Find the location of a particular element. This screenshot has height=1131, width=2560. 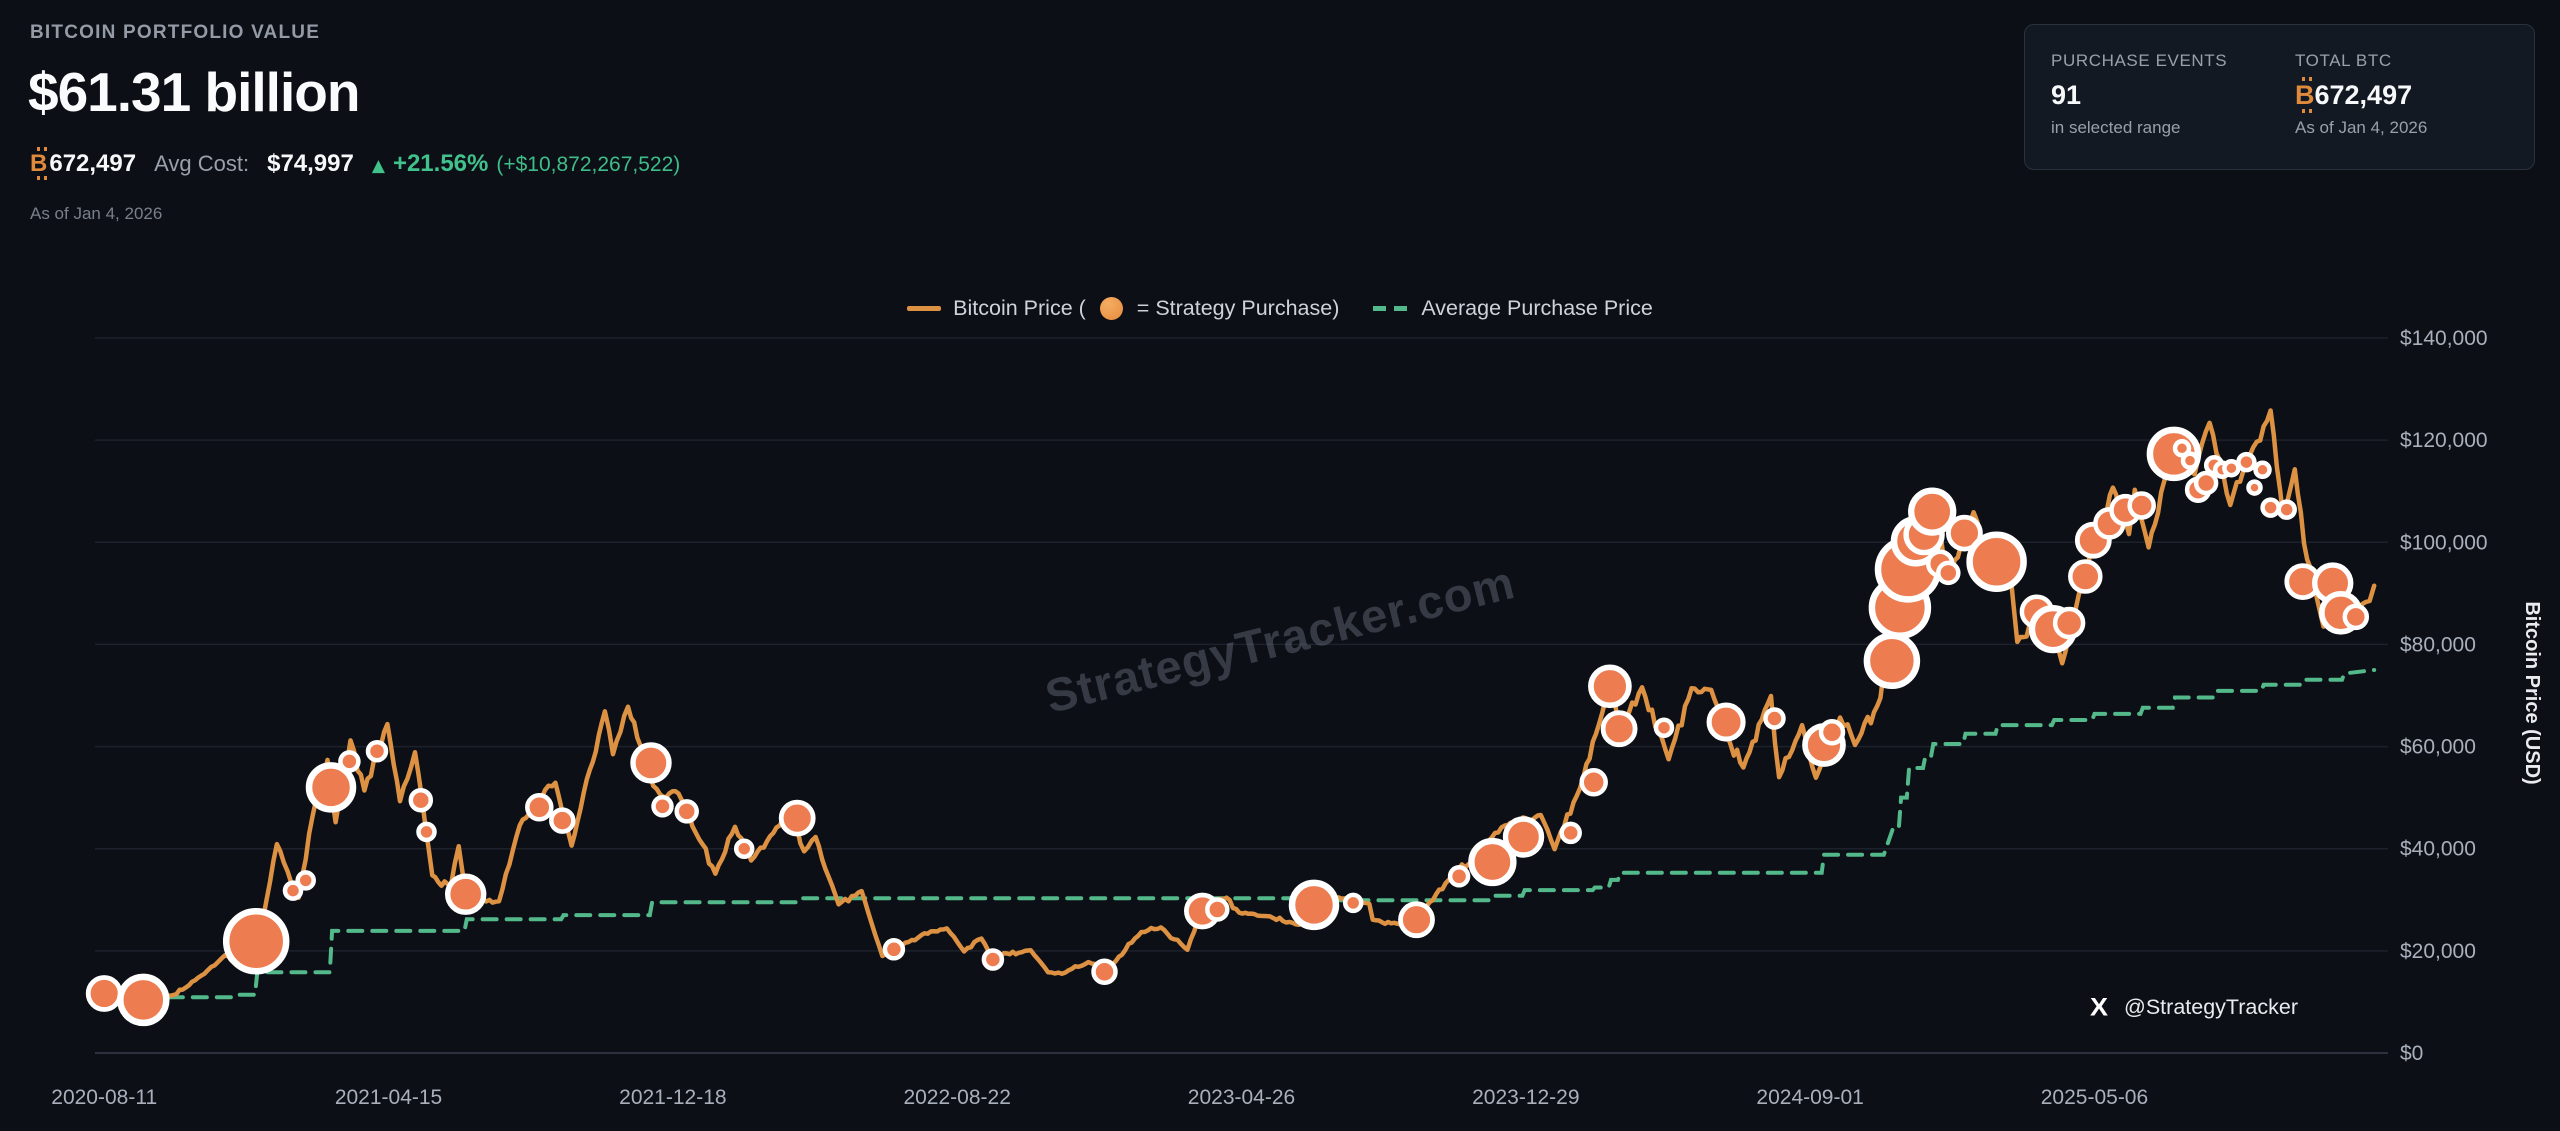

total-btc-block: TOTAL BTC B672,497 As of Jan 4, 2026 is located at coordinates (2361, 110).